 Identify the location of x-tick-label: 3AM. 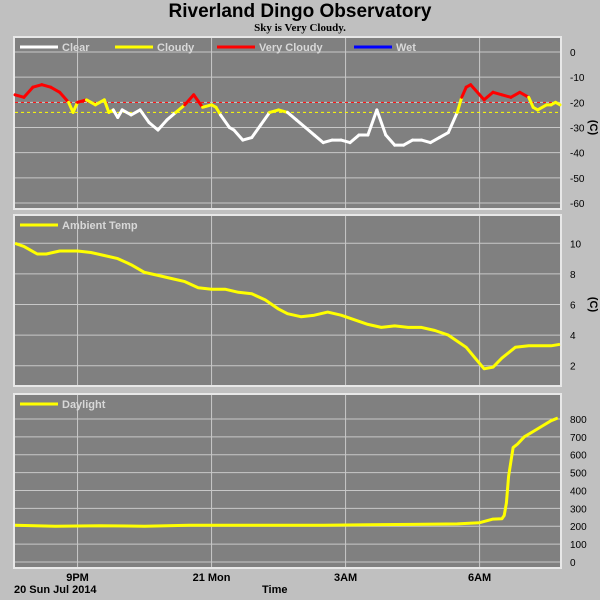
(345, 578).